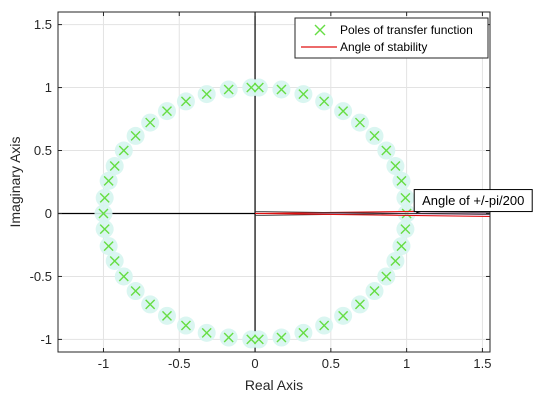 The image size is (550, 401). What do you see at coordinates (179, 363) in the screenshot?
I see `x-tick-label-1: -0.5` at bounding box center [179, 363].